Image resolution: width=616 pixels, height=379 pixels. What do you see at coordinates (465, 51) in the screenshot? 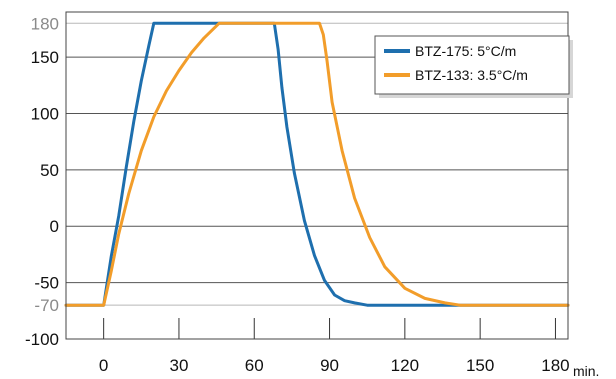
I see `legend-label: BTZ-175: 5°C/m` at bounding box center [465, 51].